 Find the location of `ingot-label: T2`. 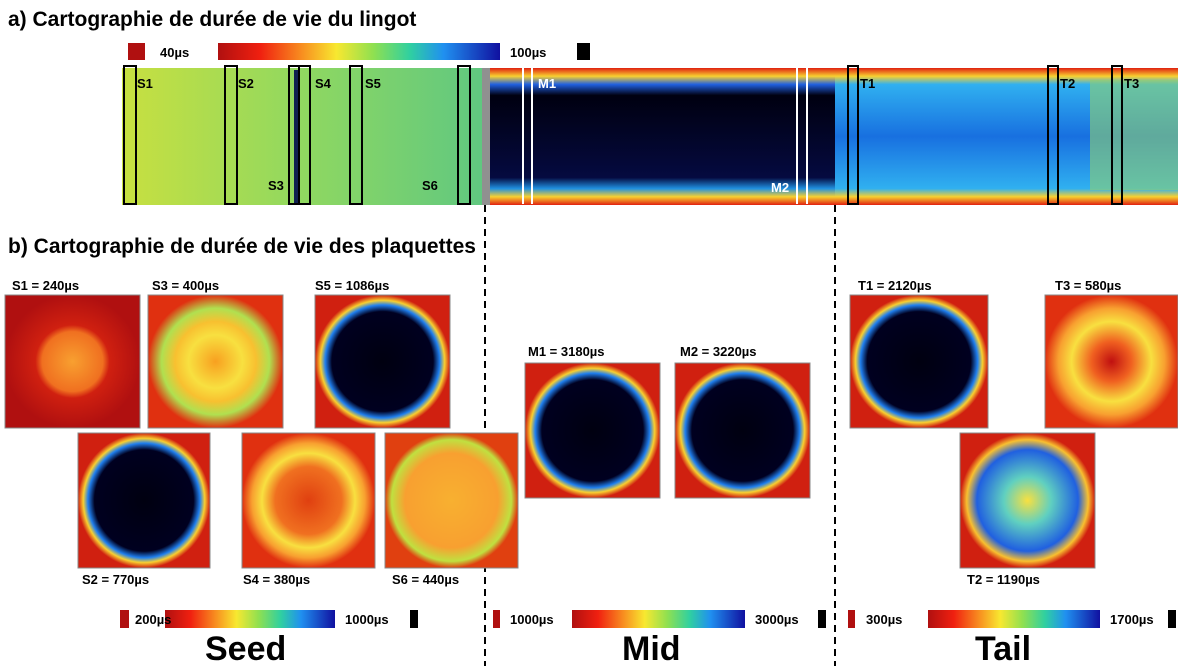

ingot-label: T2 is located at coordinates (1067, 83).